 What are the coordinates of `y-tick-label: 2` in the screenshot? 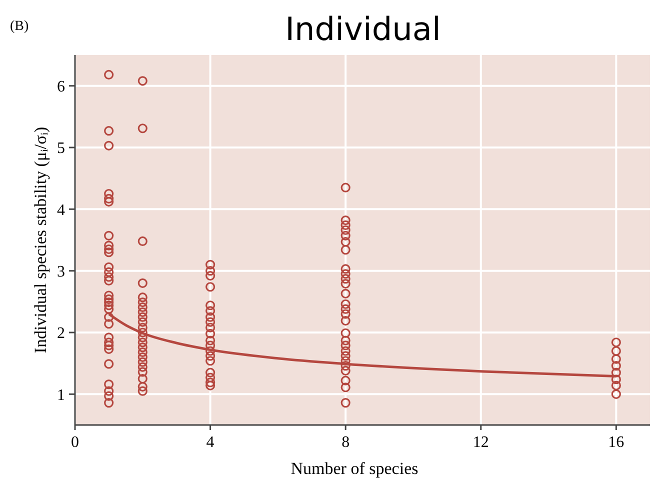 It's located at (61, 333).